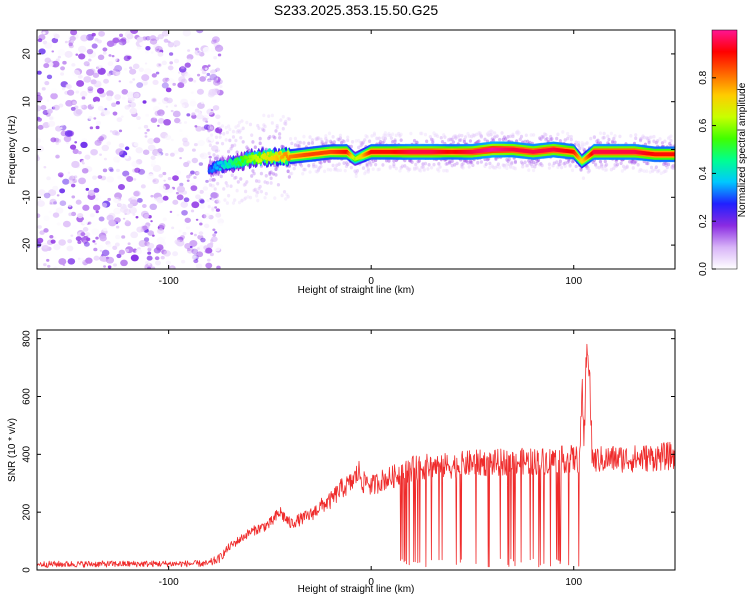 The width and height of the screenshot is (750, 600). What do you see at coordinates (371, 281) in the screenshot?
I see `x-tick-label: 0` at bounding box center [371, 281].